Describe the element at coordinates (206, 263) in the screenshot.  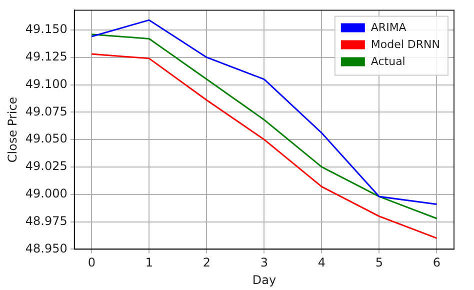
I see `x-tick-label: 2` at that location.